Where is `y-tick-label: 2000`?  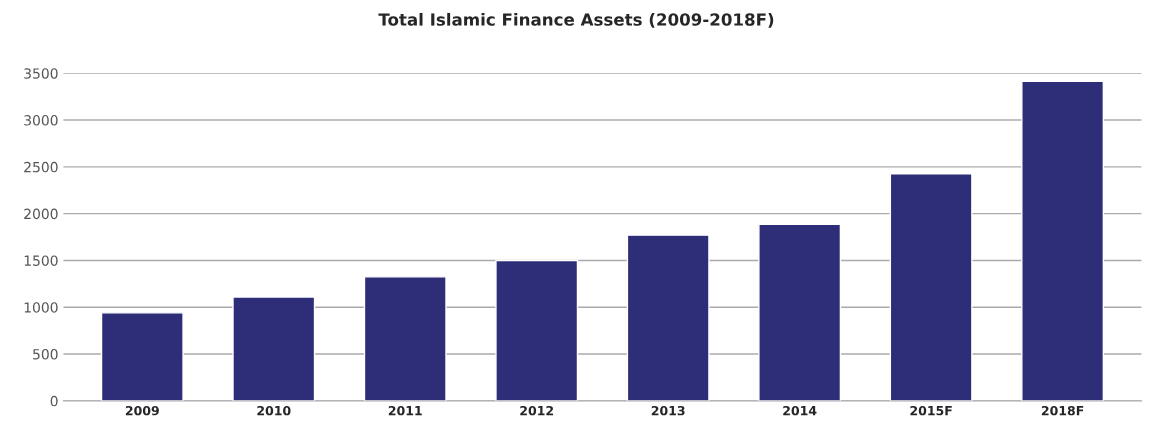 y-tick-label: 2000 is located at coordinates (41, 214).